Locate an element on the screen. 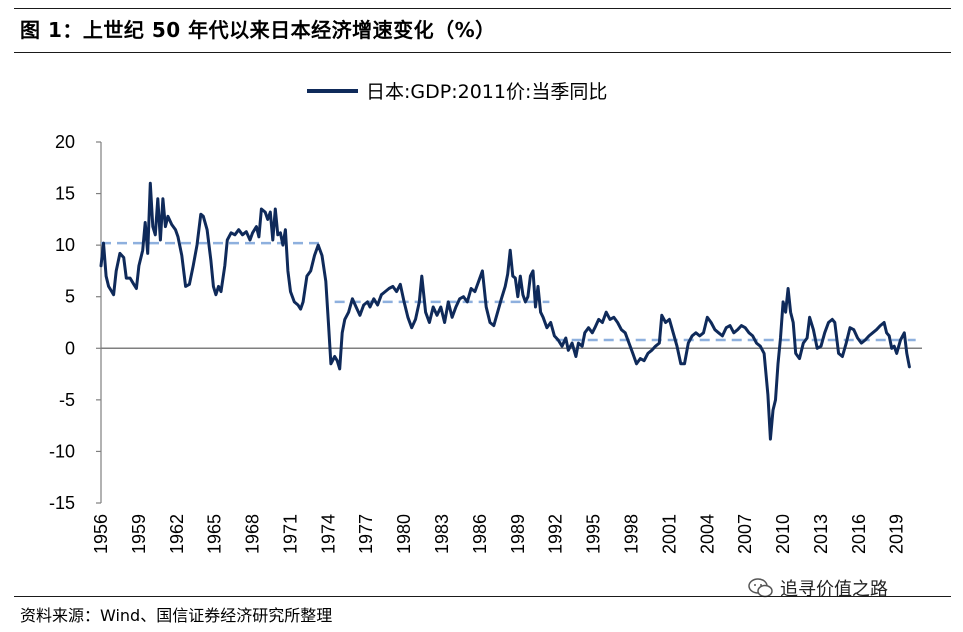 This screenshot has width=963, height=632. watermark: 追寻价值之路 is located at coordinates (818, 588).